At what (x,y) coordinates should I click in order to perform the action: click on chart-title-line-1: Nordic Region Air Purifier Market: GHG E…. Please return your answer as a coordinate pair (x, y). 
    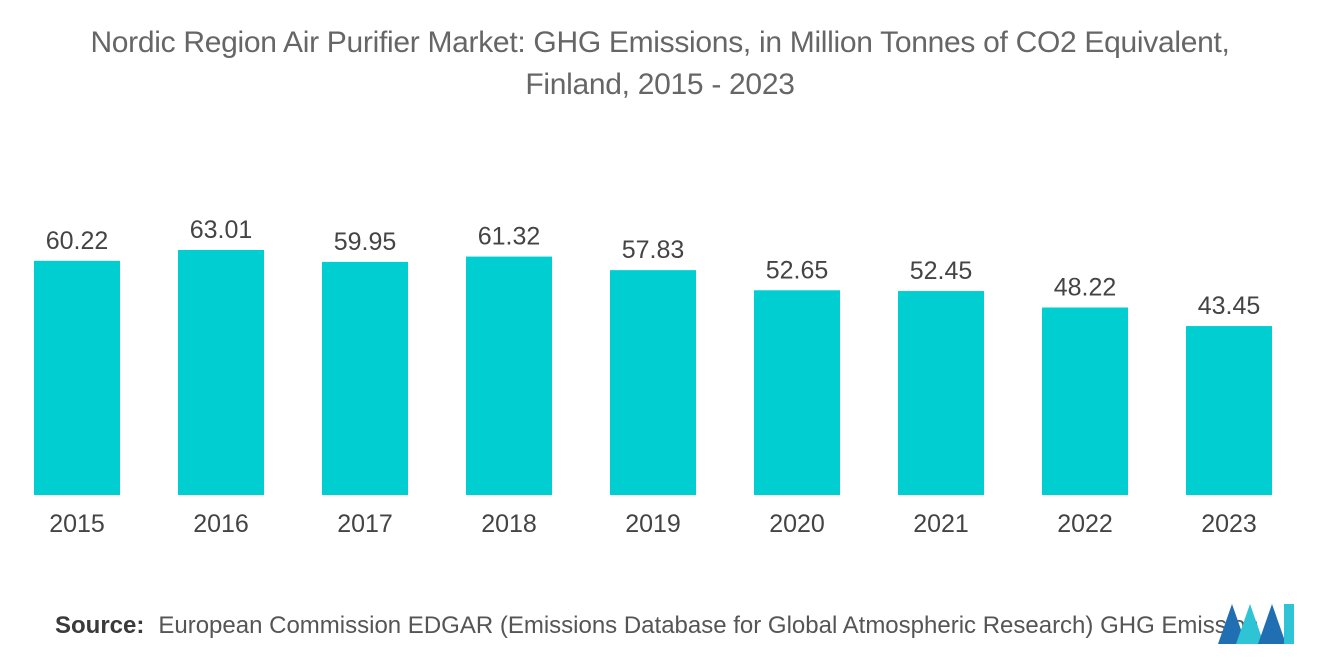
    Looking at the image, I should click on (660, 42).